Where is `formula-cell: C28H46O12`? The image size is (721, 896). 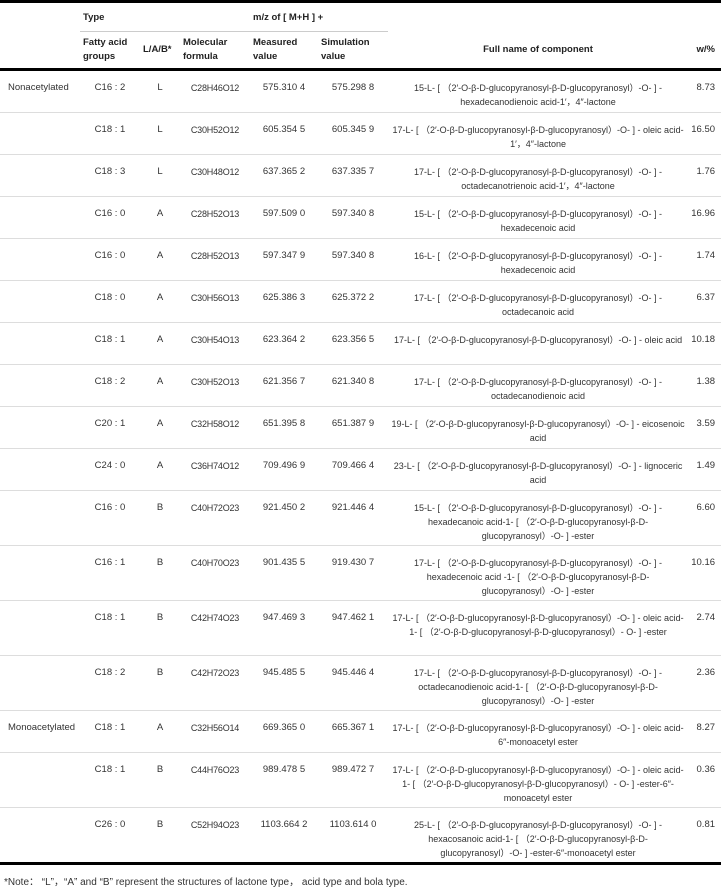 formula-cell: C28H46O12 is located at coordinates (215, 91).